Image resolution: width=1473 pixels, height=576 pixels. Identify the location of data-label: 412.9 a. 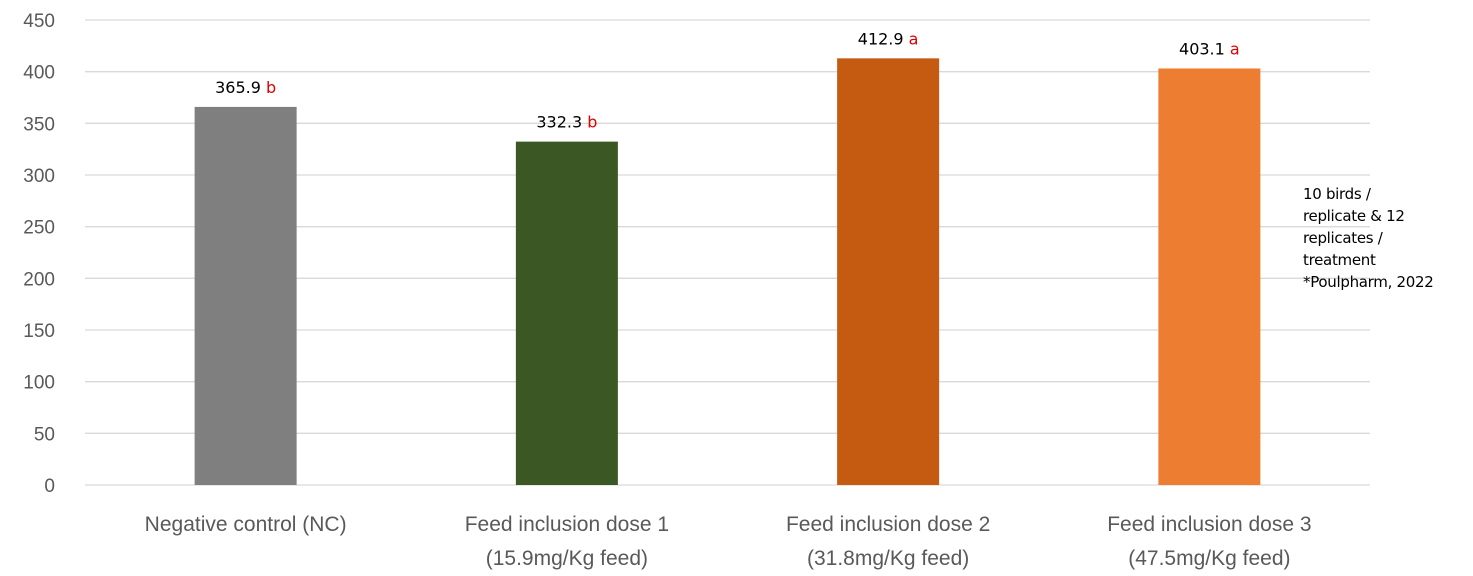
(888, 38).